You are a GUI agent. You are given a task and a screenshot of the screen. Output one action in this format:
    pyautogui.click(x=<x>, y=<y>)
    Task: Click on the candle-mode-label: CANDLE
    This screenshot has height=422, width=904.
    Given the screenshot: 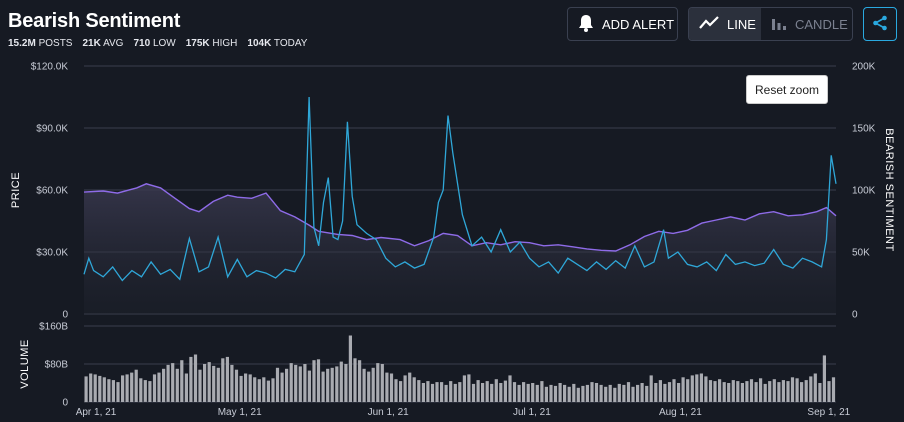 What is the action you would take?
    pyautogui.click(x=821, y=24)
    